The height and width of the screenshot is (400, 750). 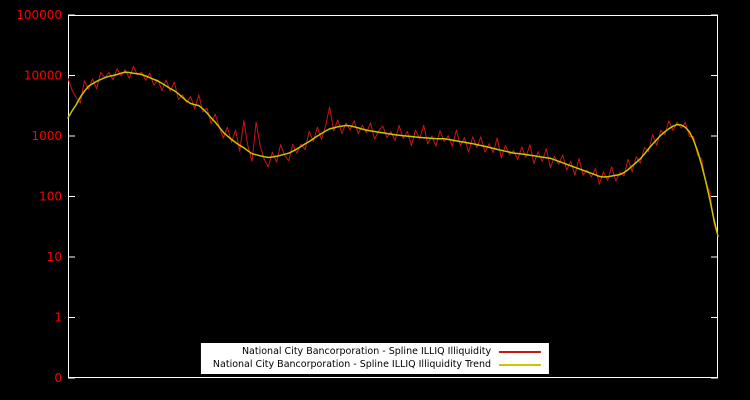 I want to click on y-tick-label: 10, so click(x=54, y=257).